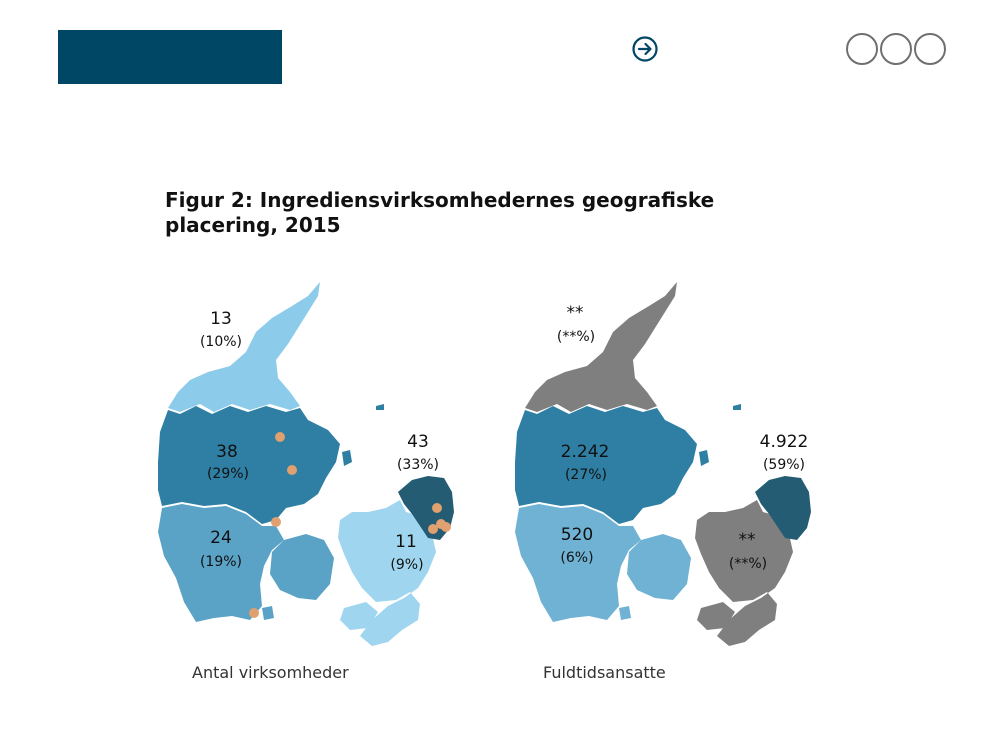  What do you see at coordinates (607, 386) in the screenshot?
I see `right-island-nord` at bounding box center [607, 386].